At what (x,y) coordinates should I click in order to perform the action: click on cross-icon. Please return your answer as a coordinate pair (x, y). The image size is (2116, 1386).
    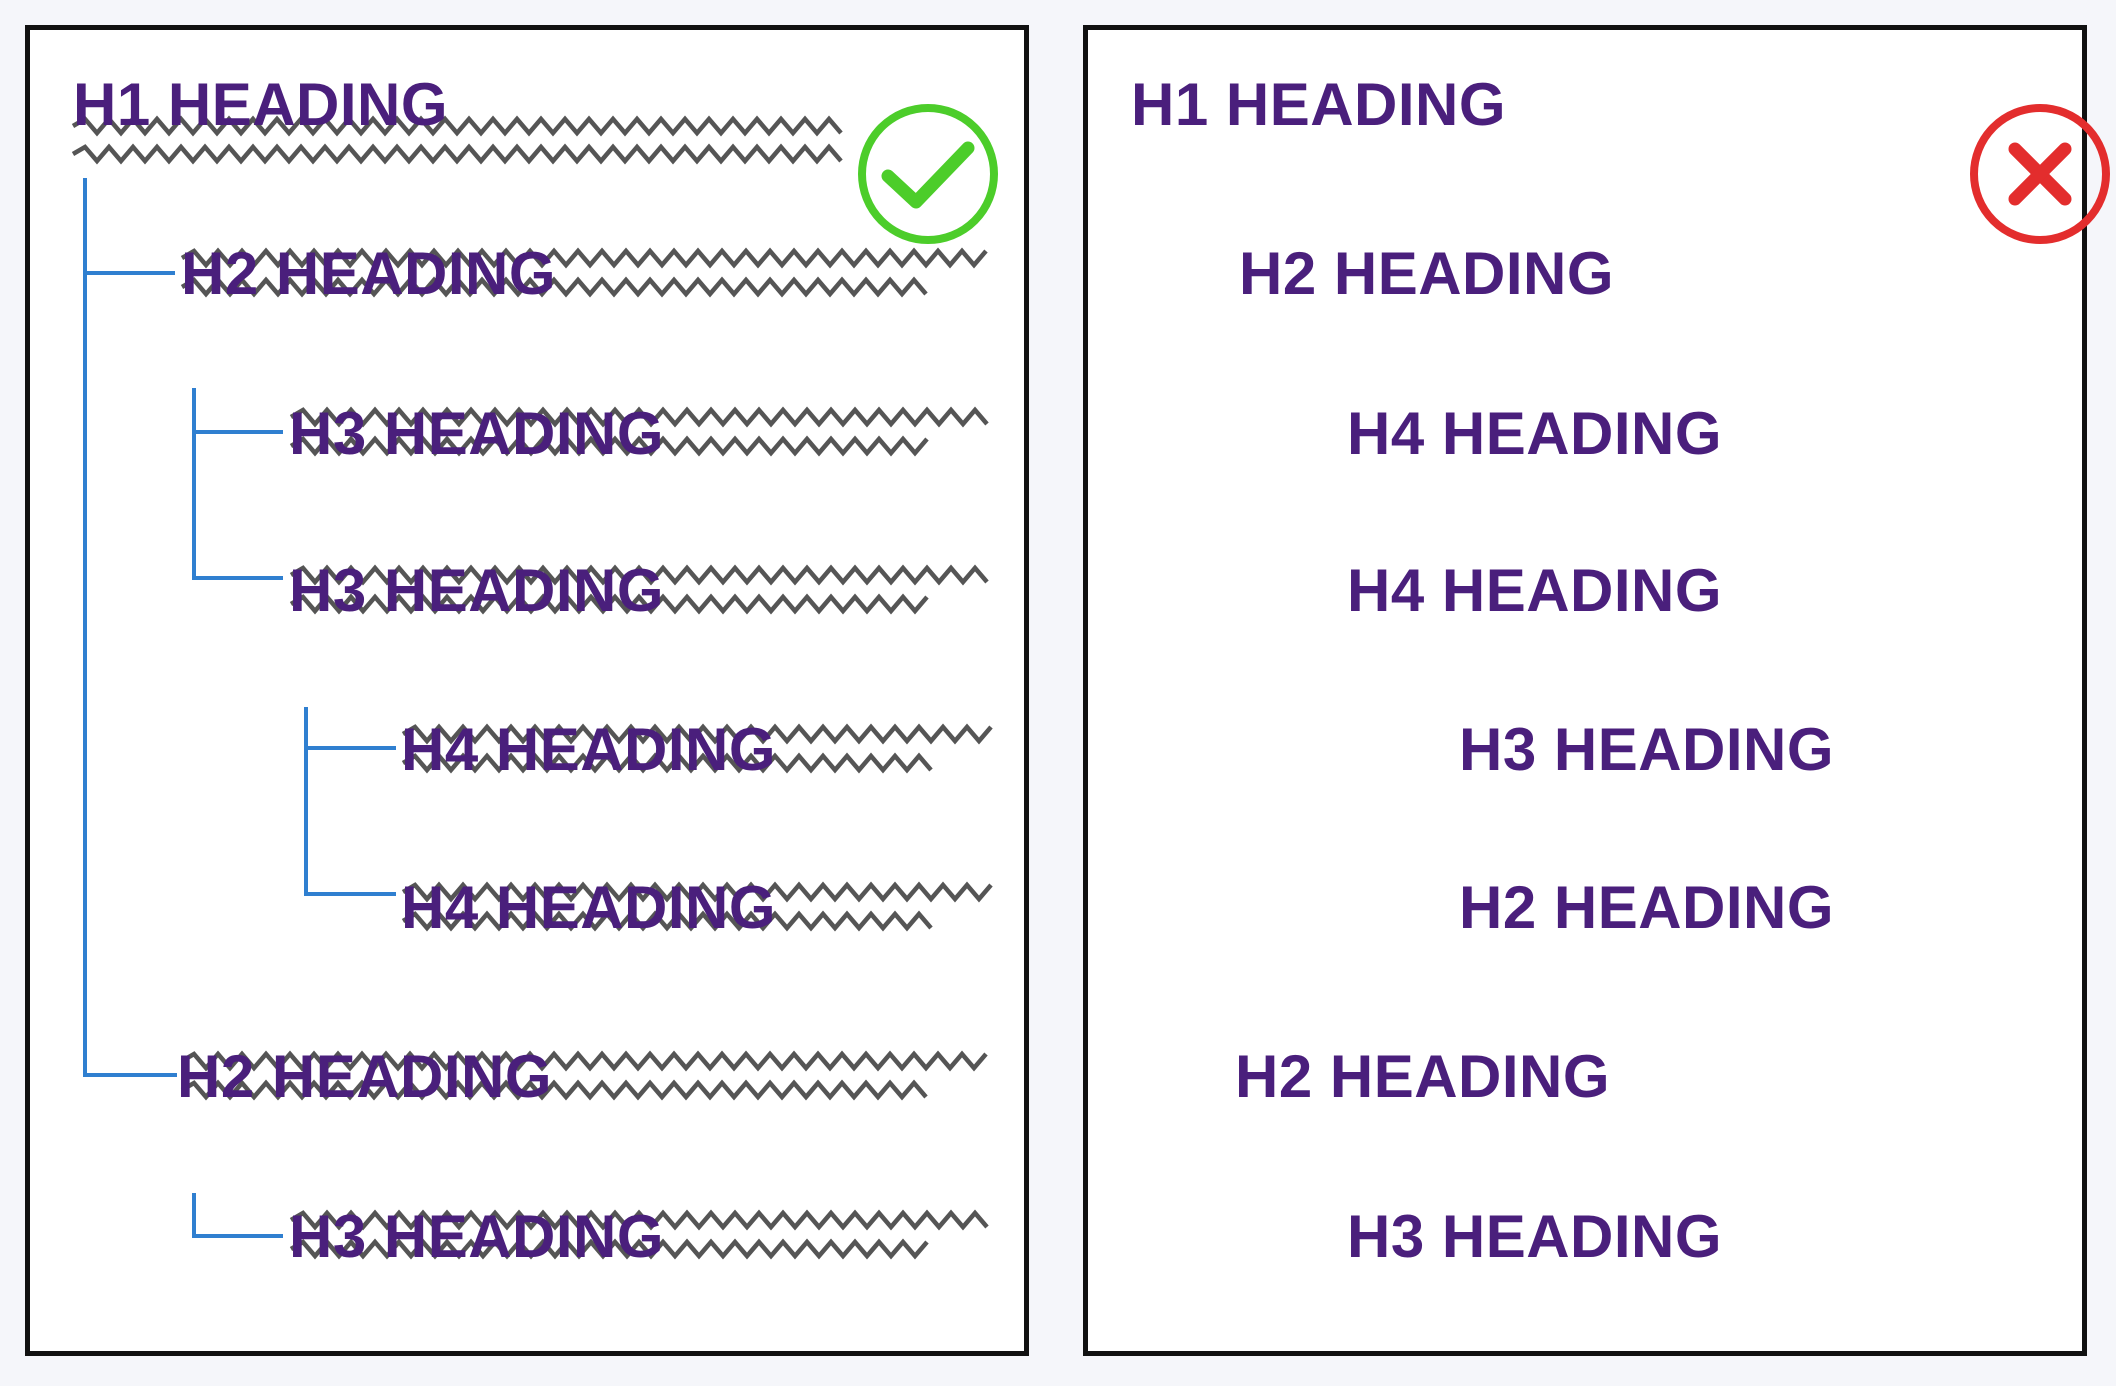
    Looking at the image, I should click on (2040, 174).